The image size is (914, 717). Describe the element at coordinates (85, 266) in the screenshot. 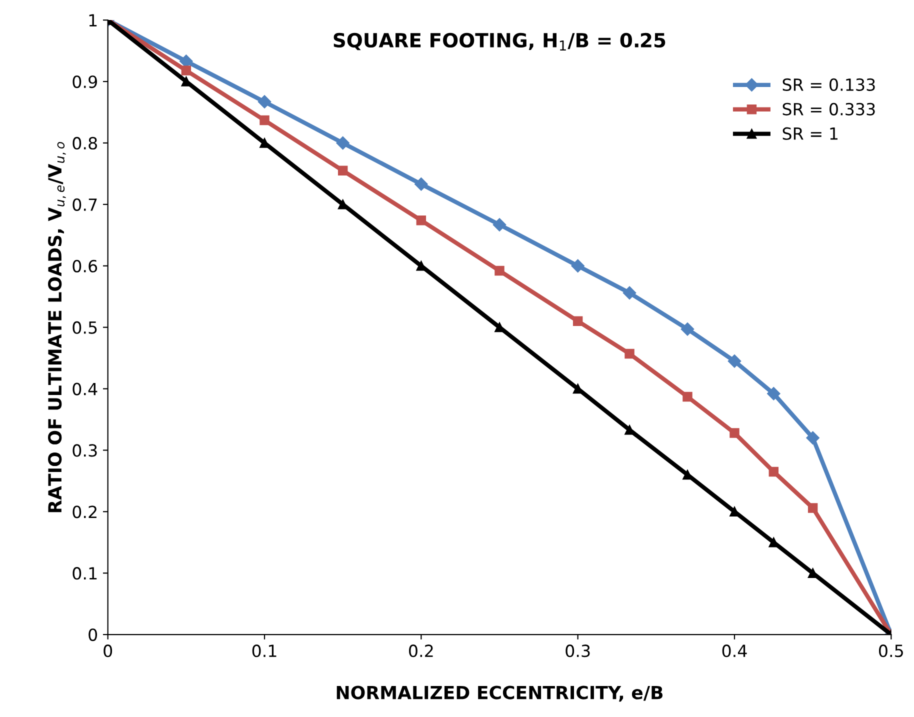

I see `y-tick-label: 0.6` at that location.